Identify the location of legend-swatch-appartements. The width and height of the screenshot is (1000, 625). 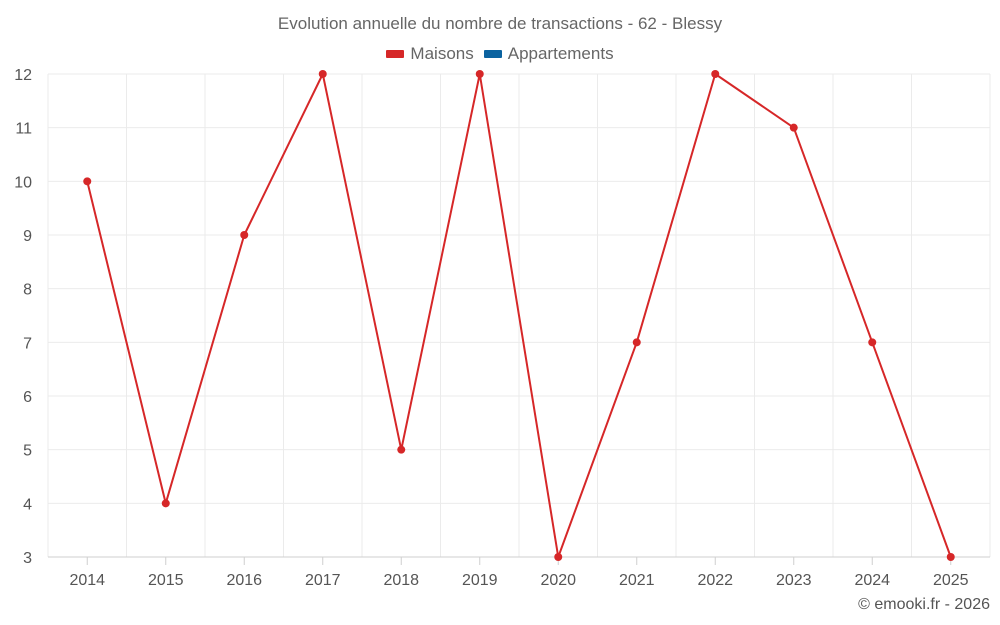
(492, 54).